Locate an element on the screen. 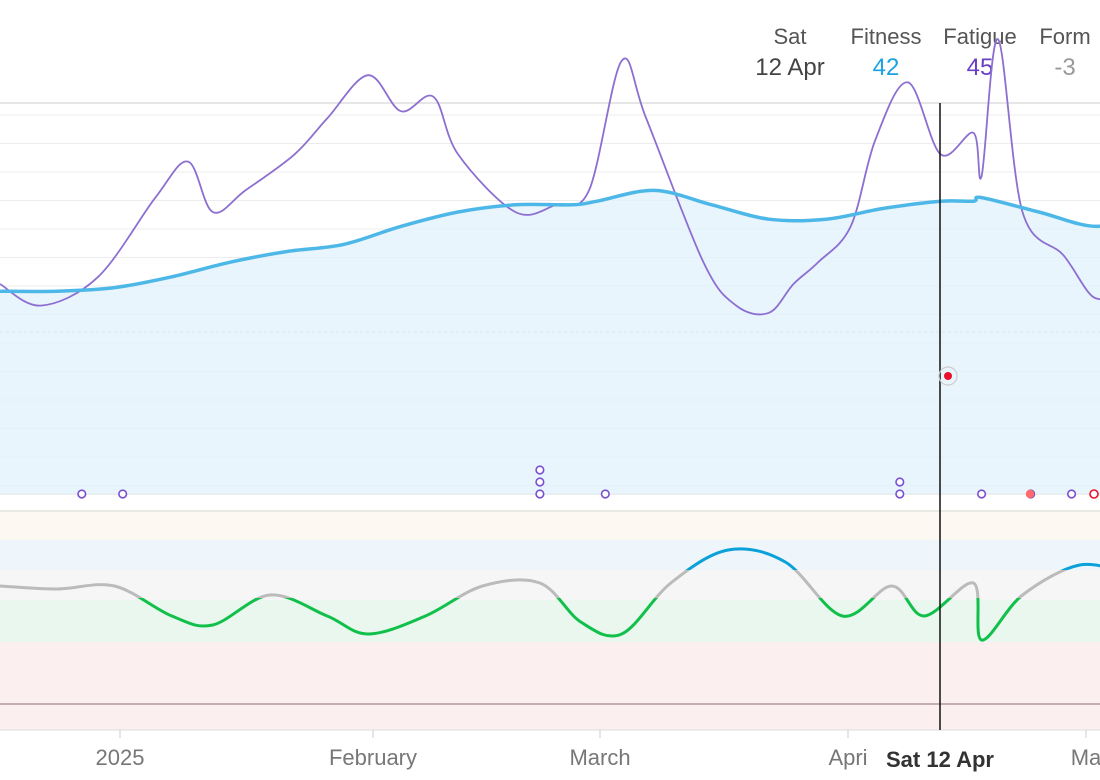  form-plot is located at coordinates (550, 594).